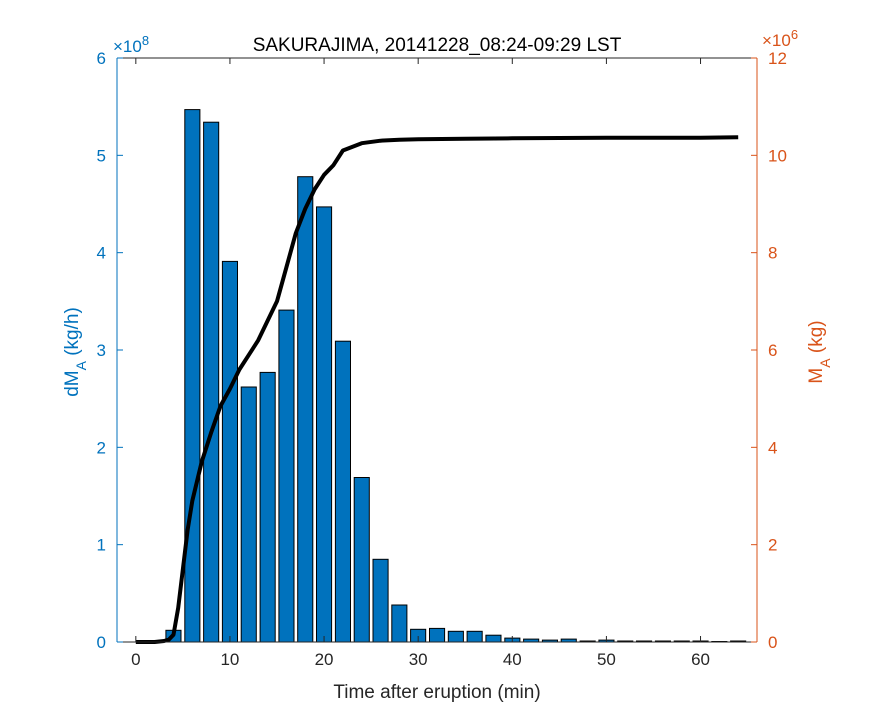 The image size is (875, 723). What do you see at coordinates (131, 45) in the screenshot?
I see `left-axis-multiplier: ×10⁸` at bounding box center [131, 45].